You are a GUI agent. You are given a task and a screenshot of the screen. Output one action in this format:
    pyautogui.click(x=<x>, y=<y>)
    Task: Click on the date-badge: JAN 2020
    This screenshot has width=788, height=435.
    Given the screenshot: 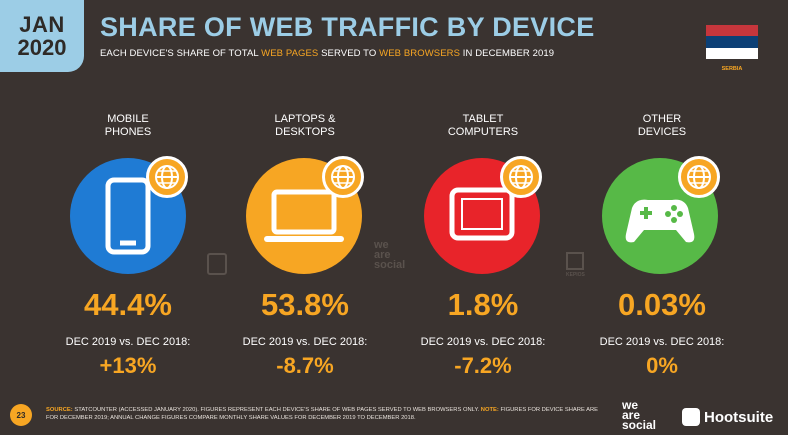 What is the action you would take?
    pyautogui.click(x=42, y=36)
    